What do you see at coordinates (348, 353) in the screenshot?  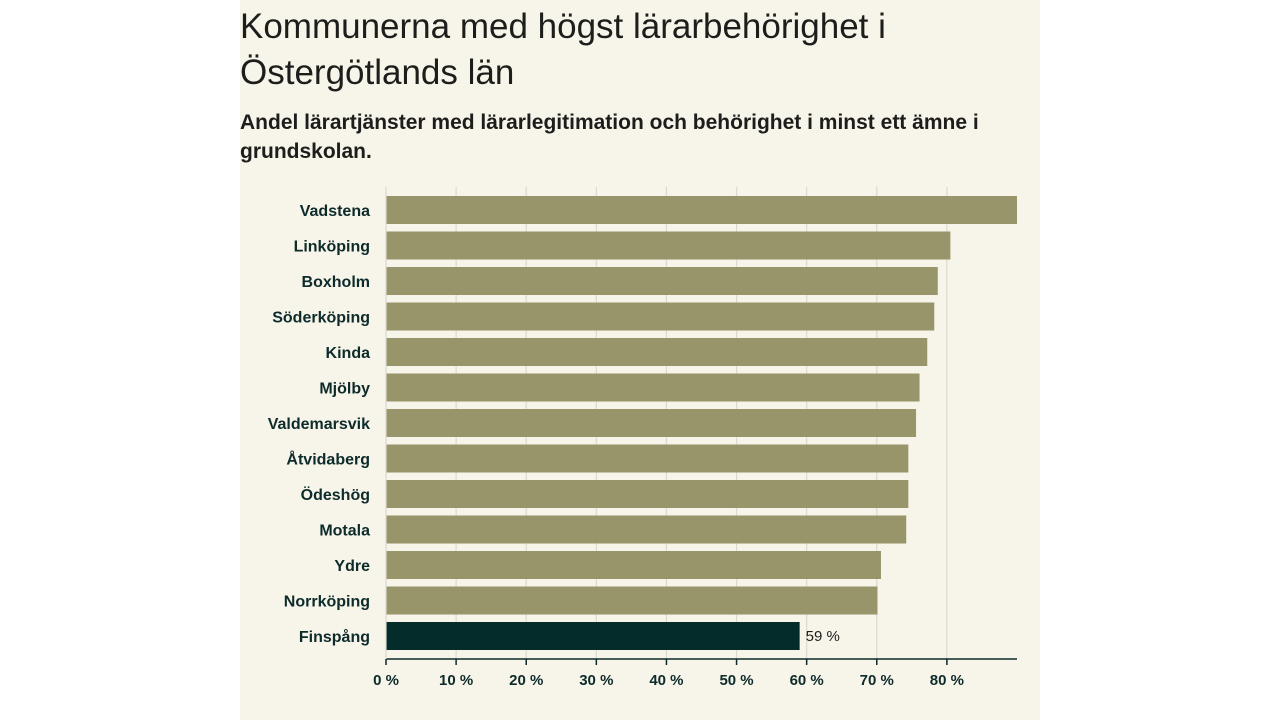 I see `category-label: Kinda` at bounding box center [348, 353].